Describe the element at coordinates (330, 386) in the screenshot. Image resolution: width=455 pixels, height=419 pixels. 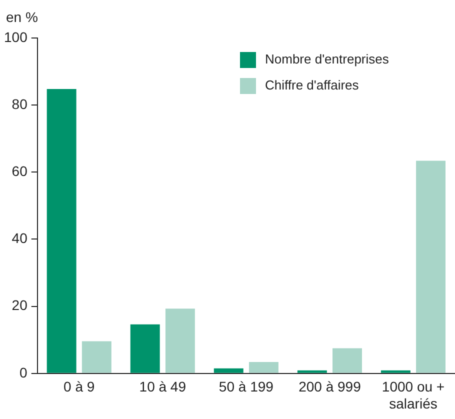
I see `x-tick-label: 200 à 999` at that location.